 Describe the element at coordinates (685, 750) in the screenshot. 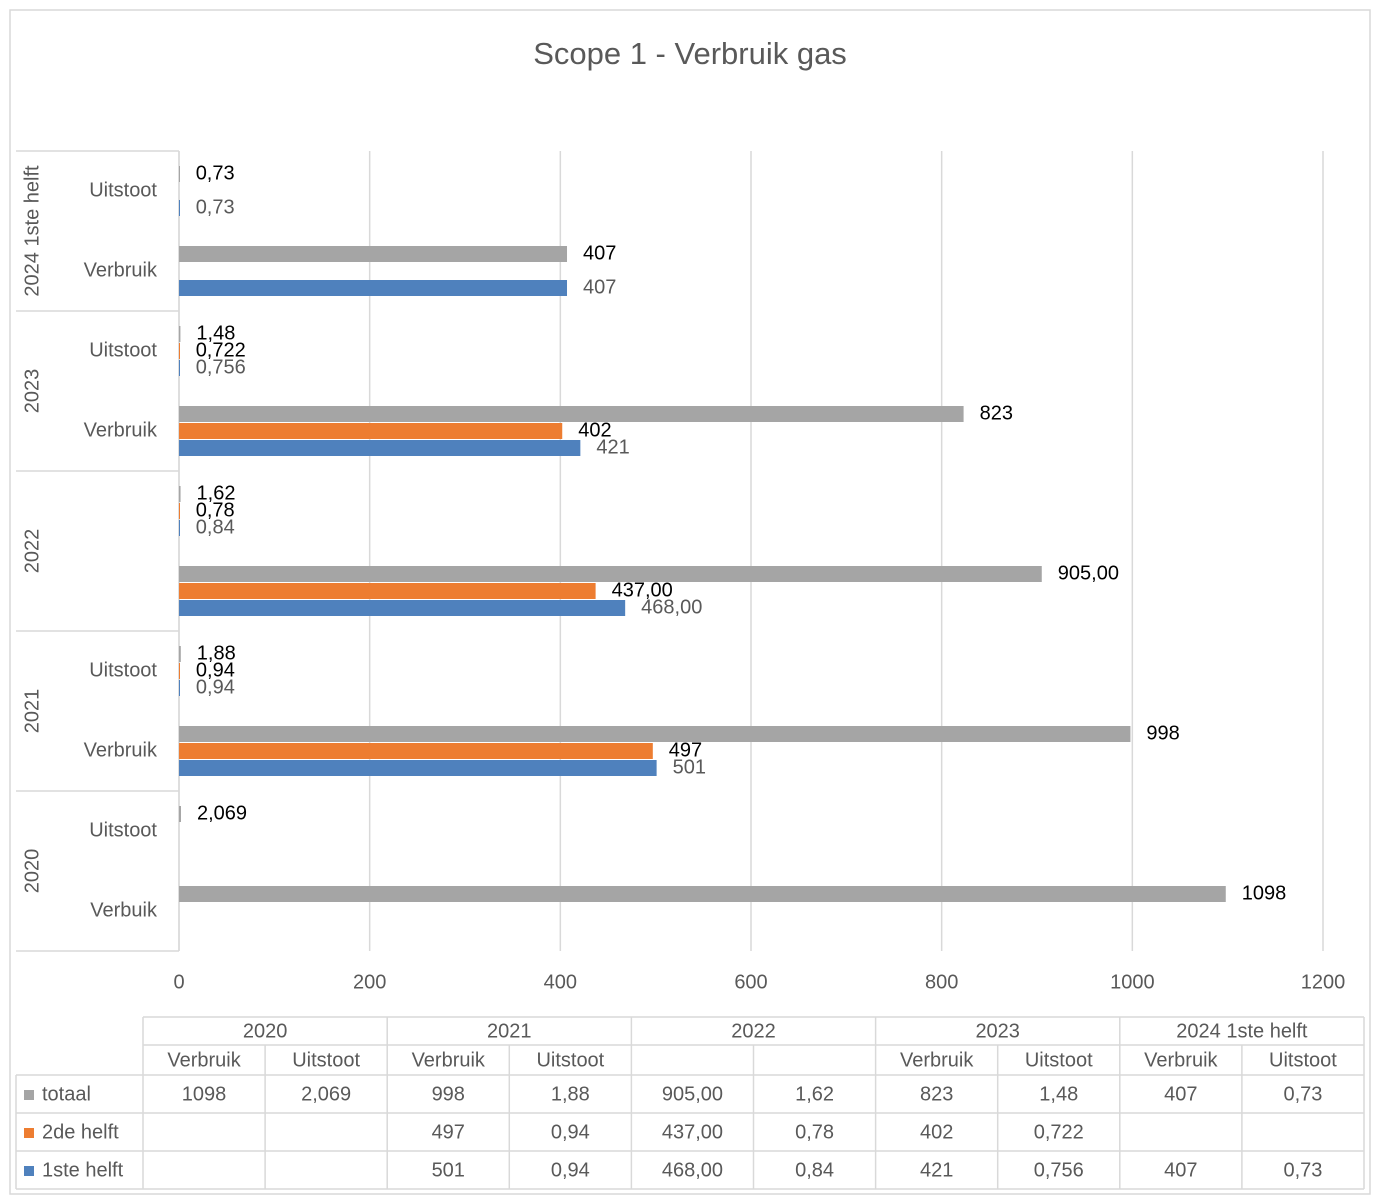

I see `data-label: 497` at that location.